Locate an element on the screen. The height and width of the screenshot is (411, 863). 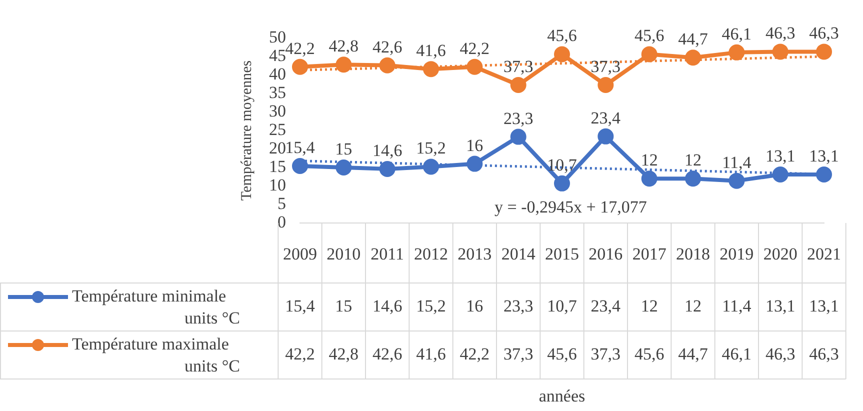
data-label: 14,6 is located at coordinates (387, 306).